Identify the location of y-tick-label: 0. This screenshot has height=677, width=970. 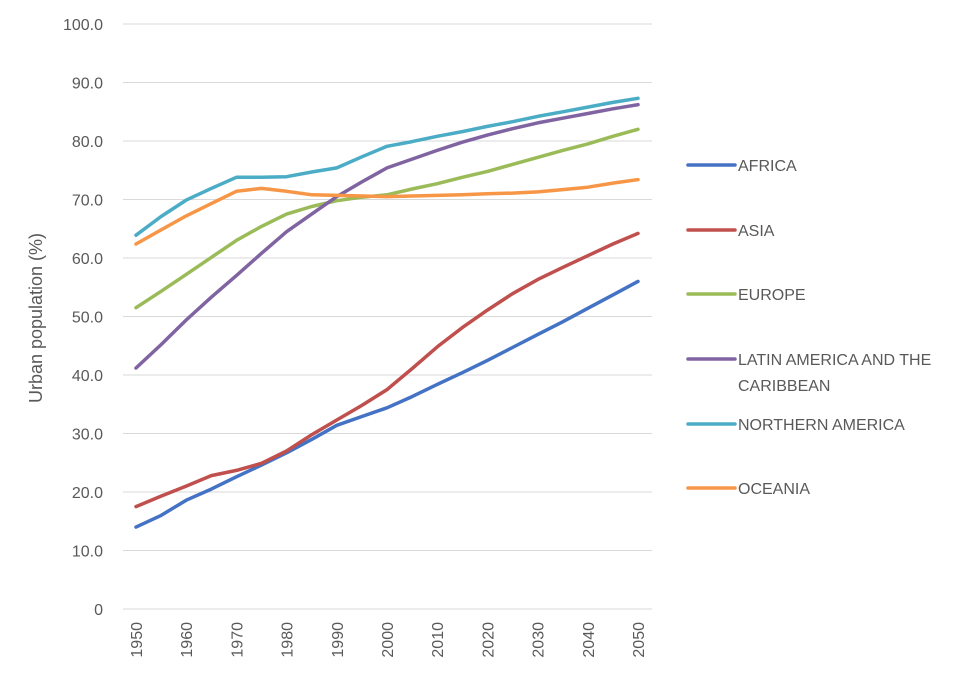
(98, 610).